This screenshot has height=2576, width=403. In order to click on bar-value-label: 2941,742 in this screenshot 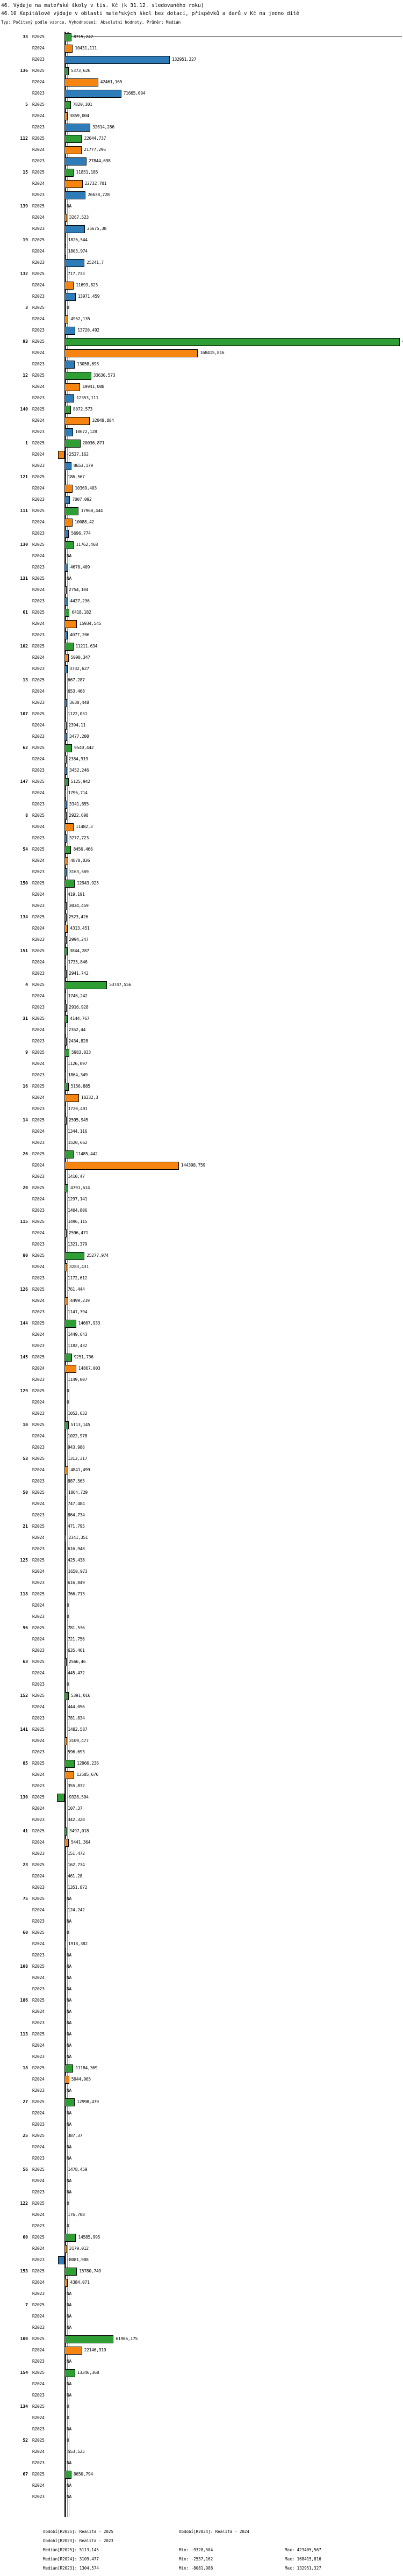, I will do `click(79, 973)`.